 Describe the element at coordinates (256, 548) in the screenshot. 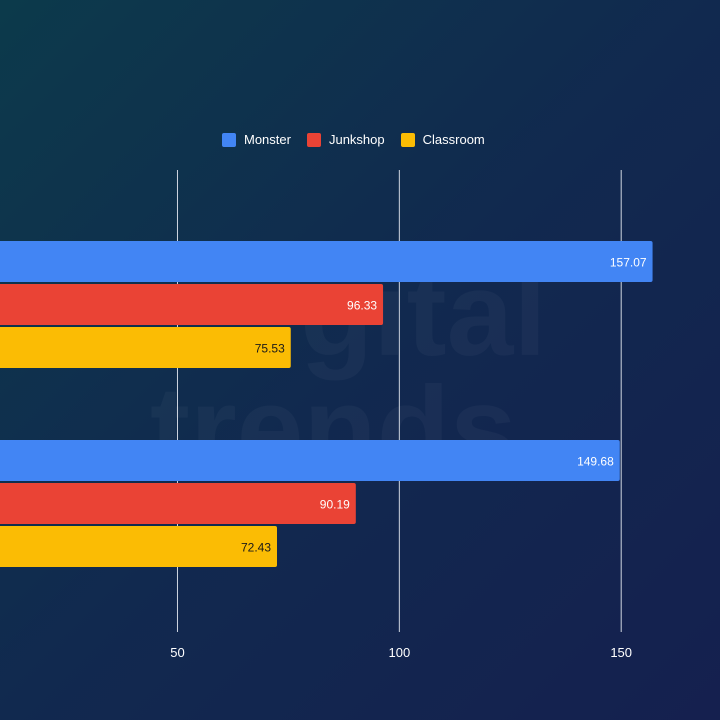

I see `data-label-classroom-2: 72.43` at that location.